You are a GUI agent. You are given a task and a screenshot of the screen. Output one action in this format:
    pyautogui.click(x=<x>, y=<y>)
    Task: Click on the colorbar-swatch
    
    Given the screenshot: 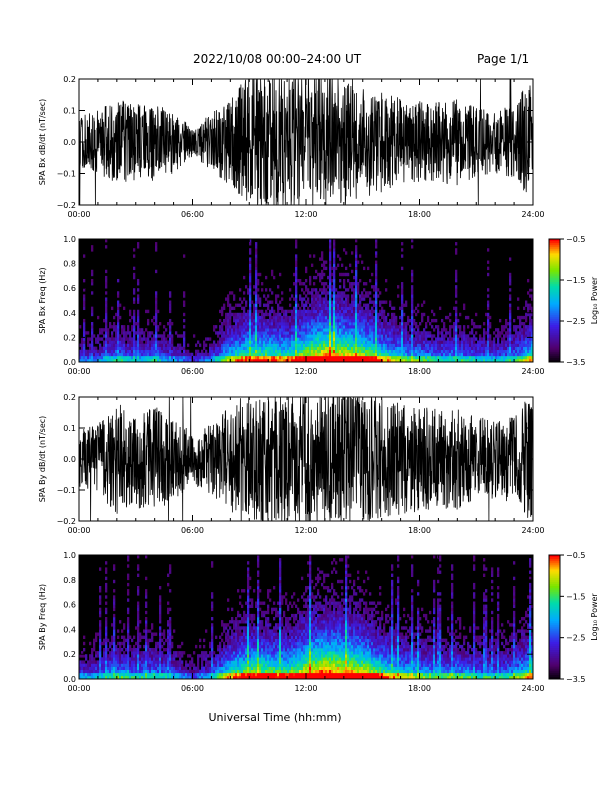 What is the action you would take?
    pyautogui.click(x=554, y=340)
    